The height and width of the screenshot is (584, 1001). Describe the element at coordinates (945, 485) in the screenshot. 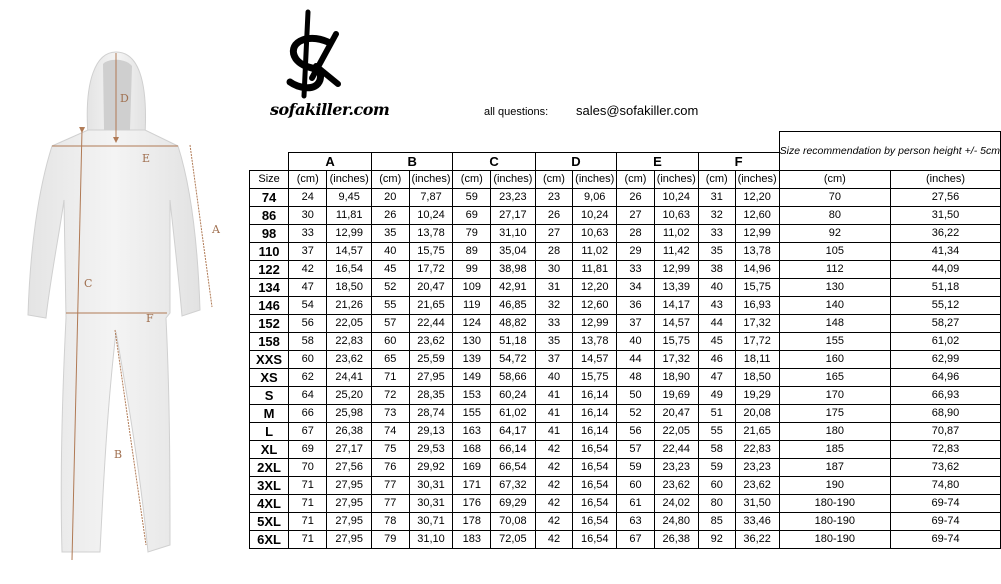

I see `value-cell: 74,80` at that location.